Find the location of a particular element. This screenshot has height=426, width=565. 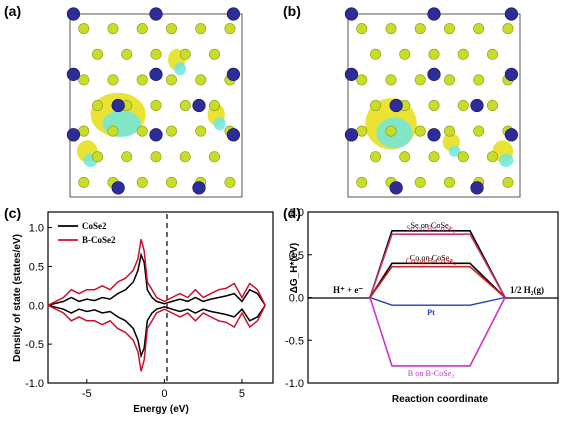

panel-label-d: (d) is located at coordinates (292, 213).